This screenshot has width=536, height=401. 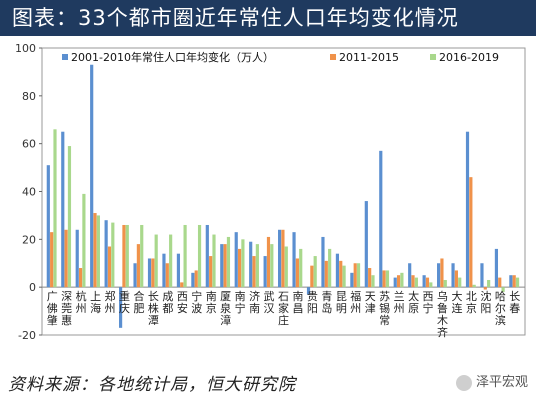 I want to click on x-tick-label: 成都, so click(x=167, y=302).